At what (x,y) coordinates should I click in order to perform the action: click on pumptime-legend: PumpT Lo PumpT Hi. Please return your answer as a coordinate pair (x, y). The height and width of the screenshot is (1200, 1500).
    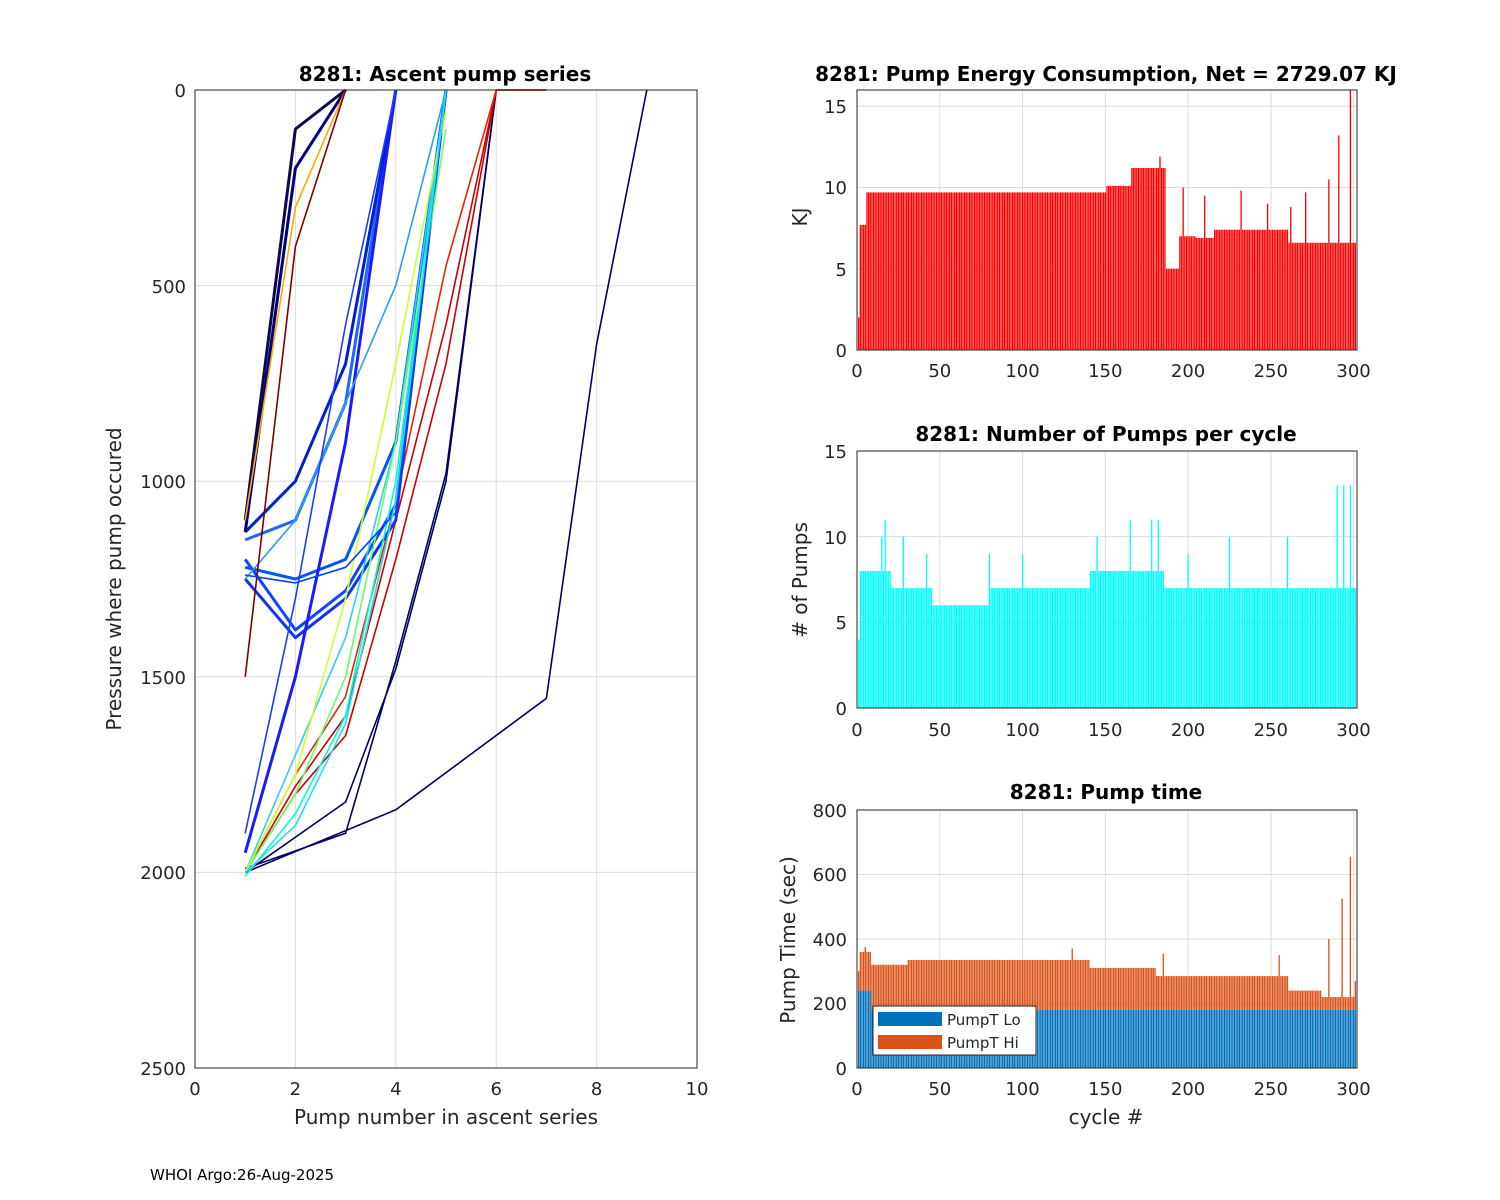
    Looking at the image, I should click on (954, 1030).